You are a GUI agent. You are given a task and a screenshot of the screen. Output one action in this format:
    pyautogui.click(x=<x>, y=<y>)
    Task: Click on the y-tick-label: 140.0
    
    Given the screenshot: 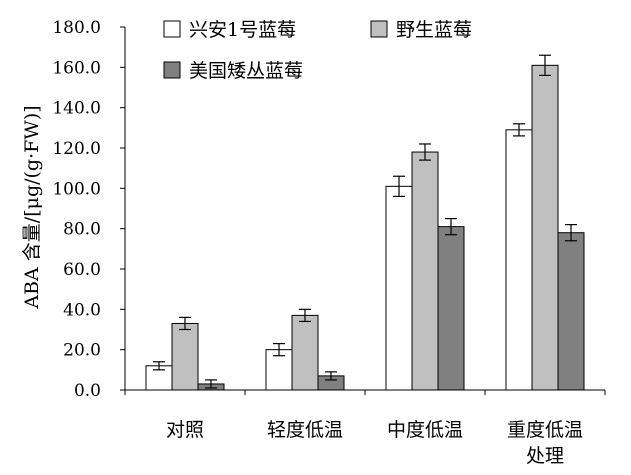 What is the action you would take?
    pyautogui.click(x=76, y=109)
    